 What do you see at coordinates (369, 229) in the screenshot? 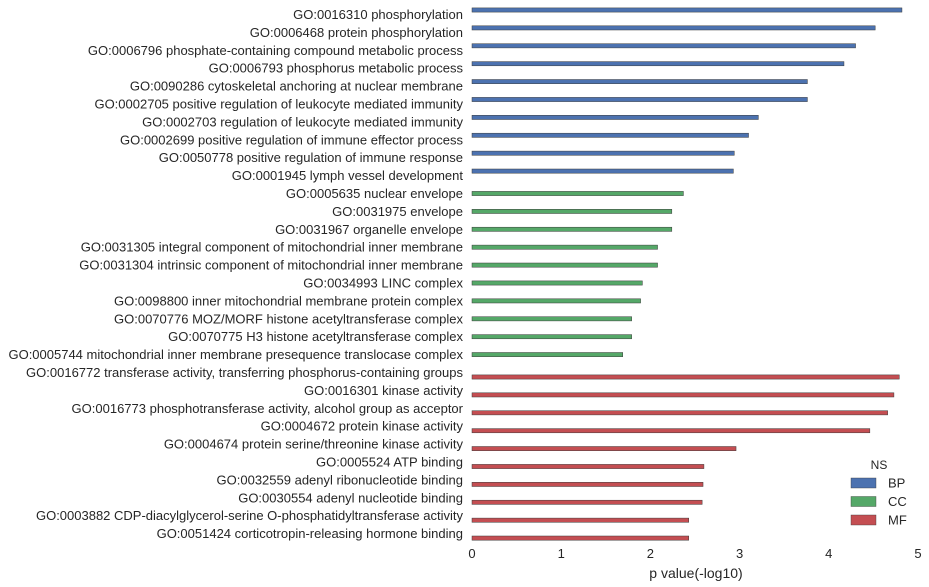
I see `category-label: GO:0031967 organelle envelope` at bounding box center [369, 229].